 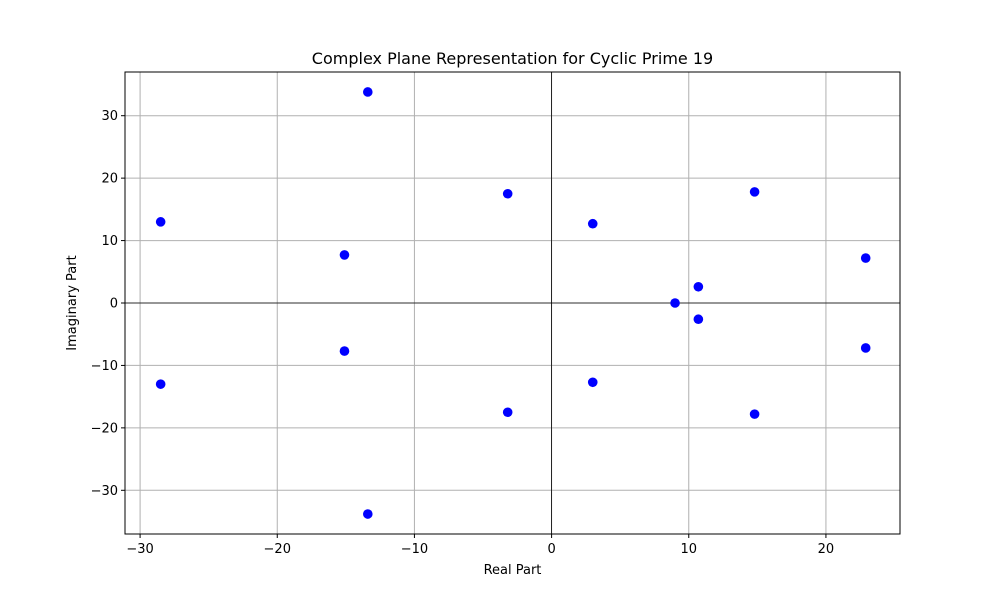 I want to click on x-tick-label: 20, so click(x=826, y=549).